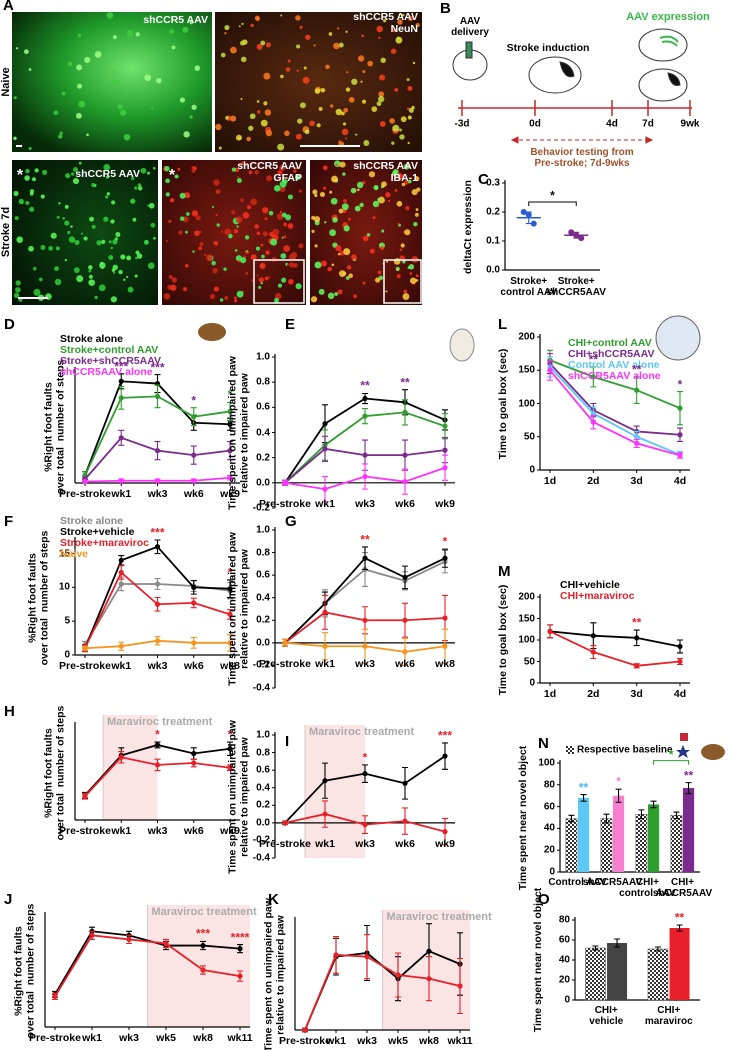  What do you see at coordinates (636, 694) in the screenshot?
I see `x-tick-label: 3d` at bounding box center [636, 694].